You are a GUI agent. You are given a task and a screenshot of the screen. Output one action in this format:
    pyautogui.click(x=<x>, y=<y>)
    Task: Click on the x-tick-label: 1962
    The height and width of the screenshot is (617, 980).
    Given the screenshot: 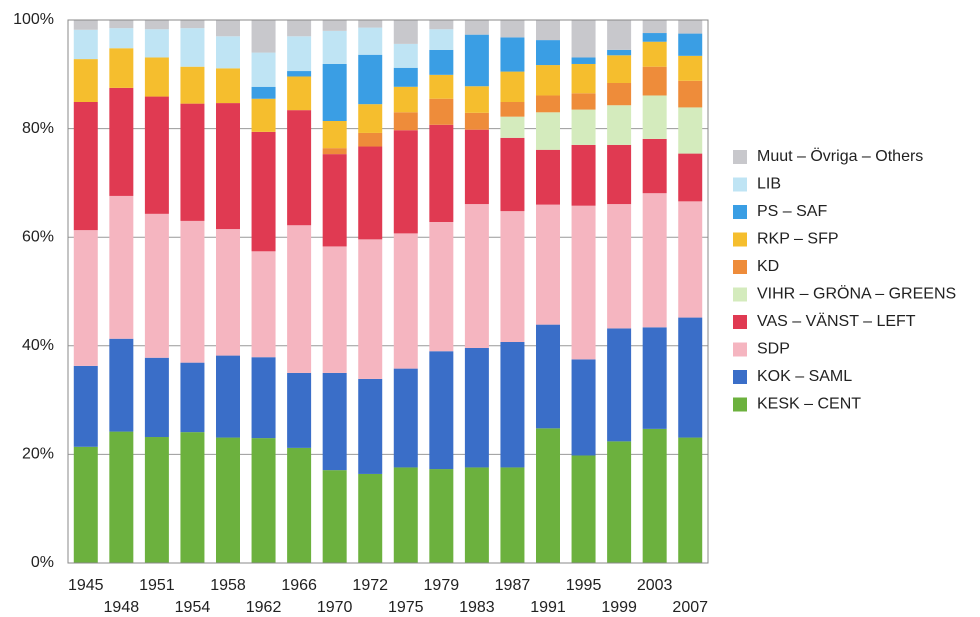 What is the action you would take?
    pyautogui.click(x=264, y=607)
    